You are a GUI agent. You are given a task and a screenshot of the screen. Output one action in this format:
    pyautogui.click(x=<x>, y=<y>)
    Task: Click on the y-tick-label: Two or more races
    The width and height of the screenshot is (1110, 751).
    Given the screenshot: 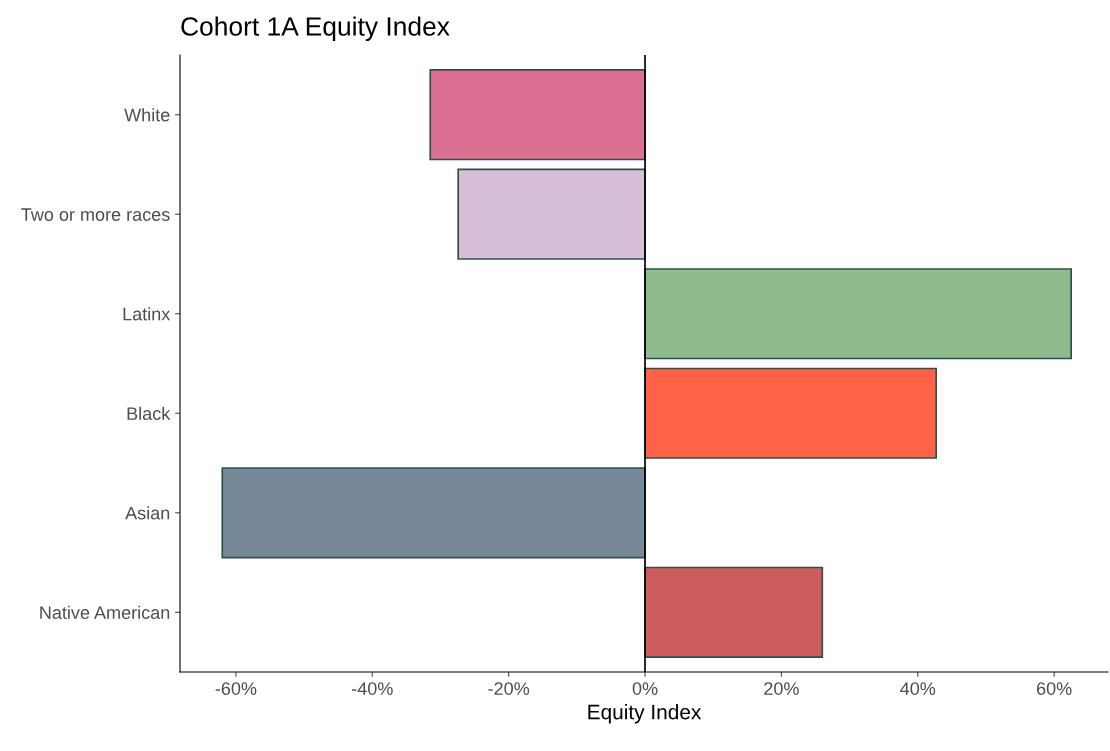 What is the action you would take?
    pyautogui.click(x=95, y=214)
    